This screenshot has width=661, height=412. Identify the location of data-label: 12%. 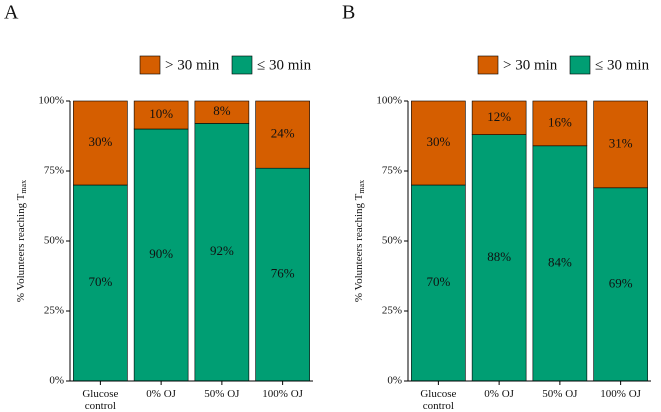
(499, 116).